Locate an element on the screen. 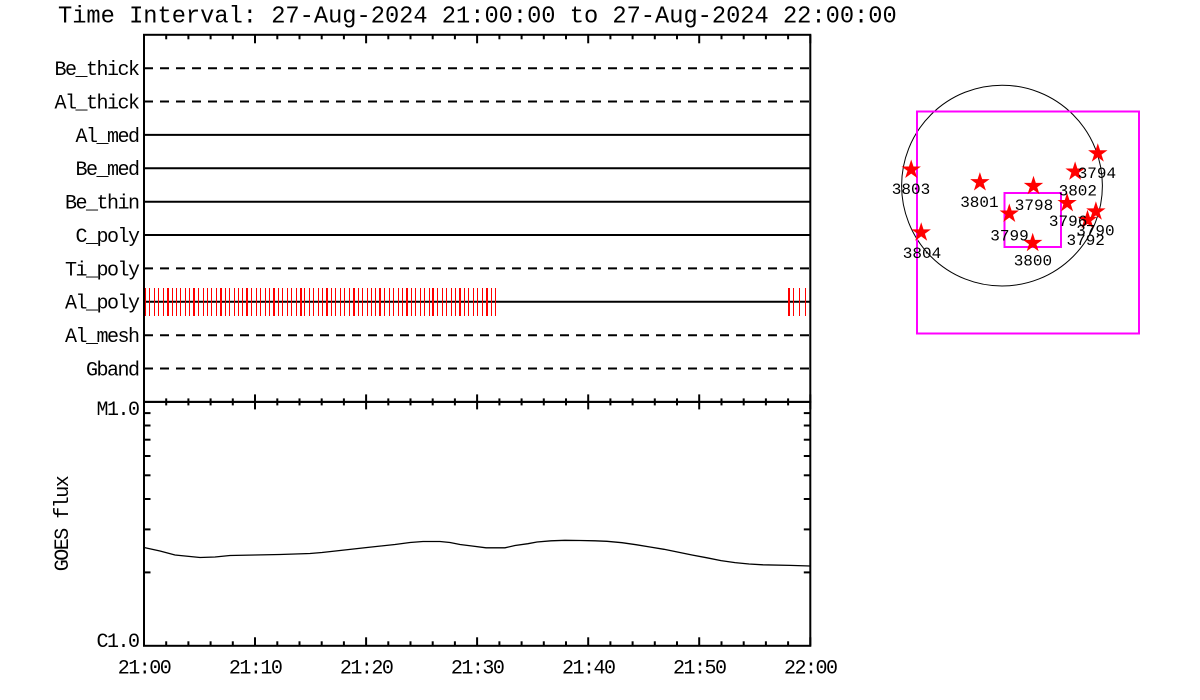 Image resolution: width=1200 pixels, height=700 pixels. svg-text: 3799 is located at coordinates (1009, 237).